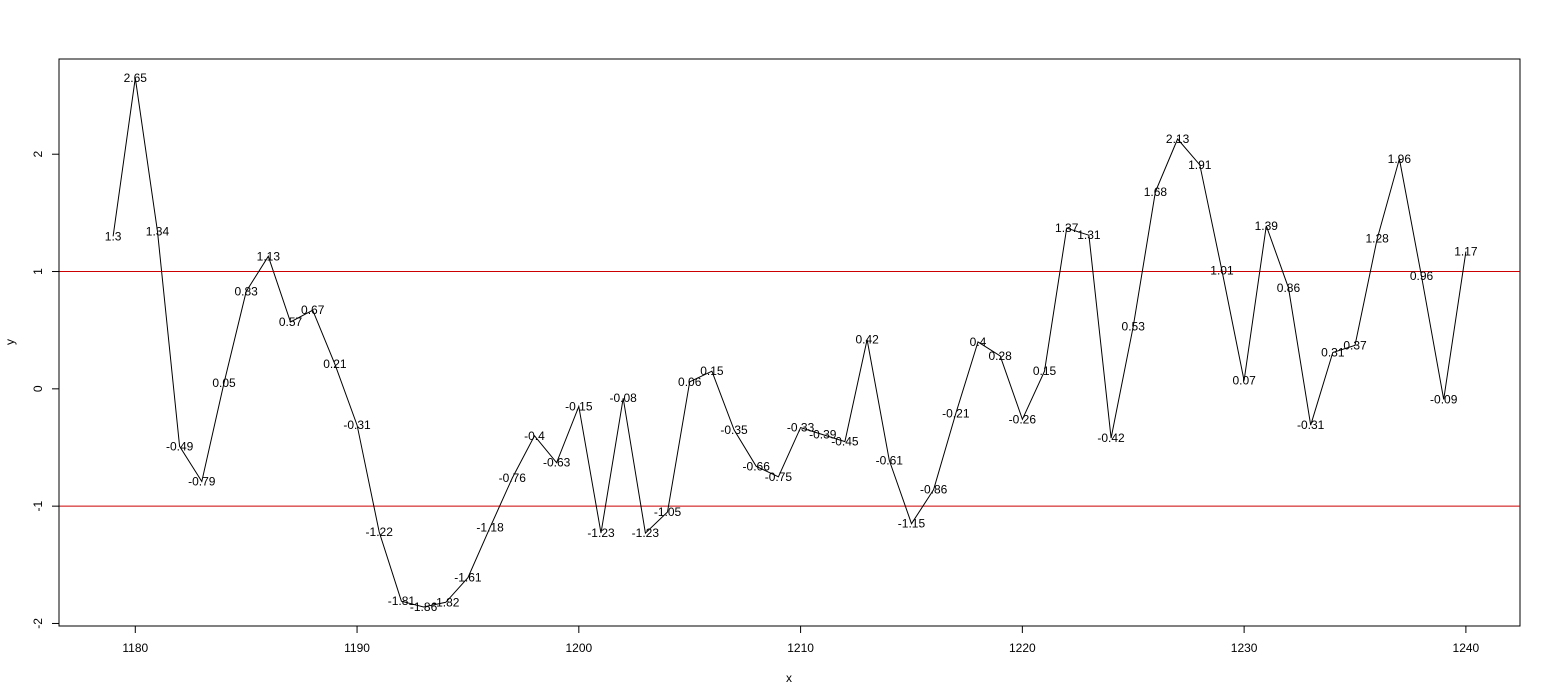  I want to click on data-label: -0.79, so click(202, 482).